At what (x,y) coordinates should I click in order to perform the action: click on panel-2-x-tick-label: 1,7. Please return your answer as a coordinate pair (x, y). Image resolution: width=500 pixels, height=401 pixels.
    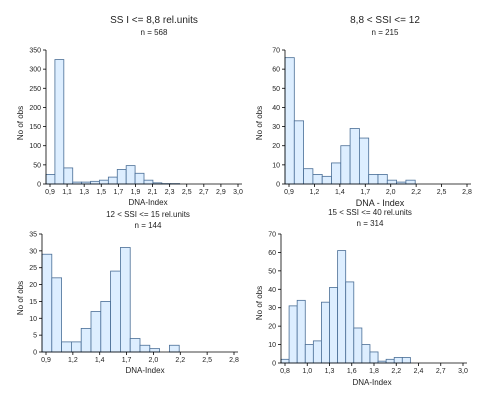
    Looking at the image, I should click on (365, 192).